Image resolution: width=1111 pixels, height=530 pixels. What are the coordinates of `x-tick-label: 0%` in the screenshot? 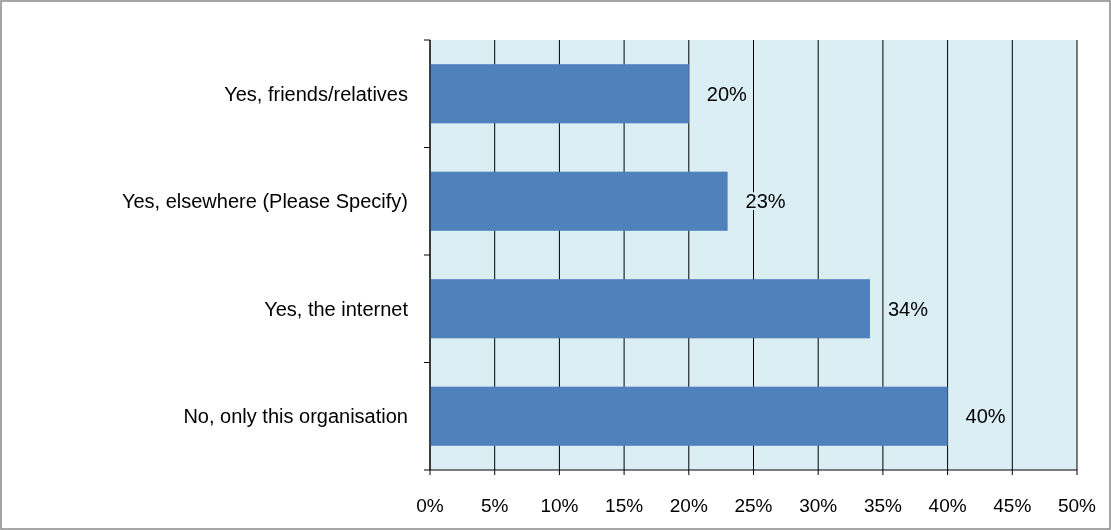 It's located at (430, 505).